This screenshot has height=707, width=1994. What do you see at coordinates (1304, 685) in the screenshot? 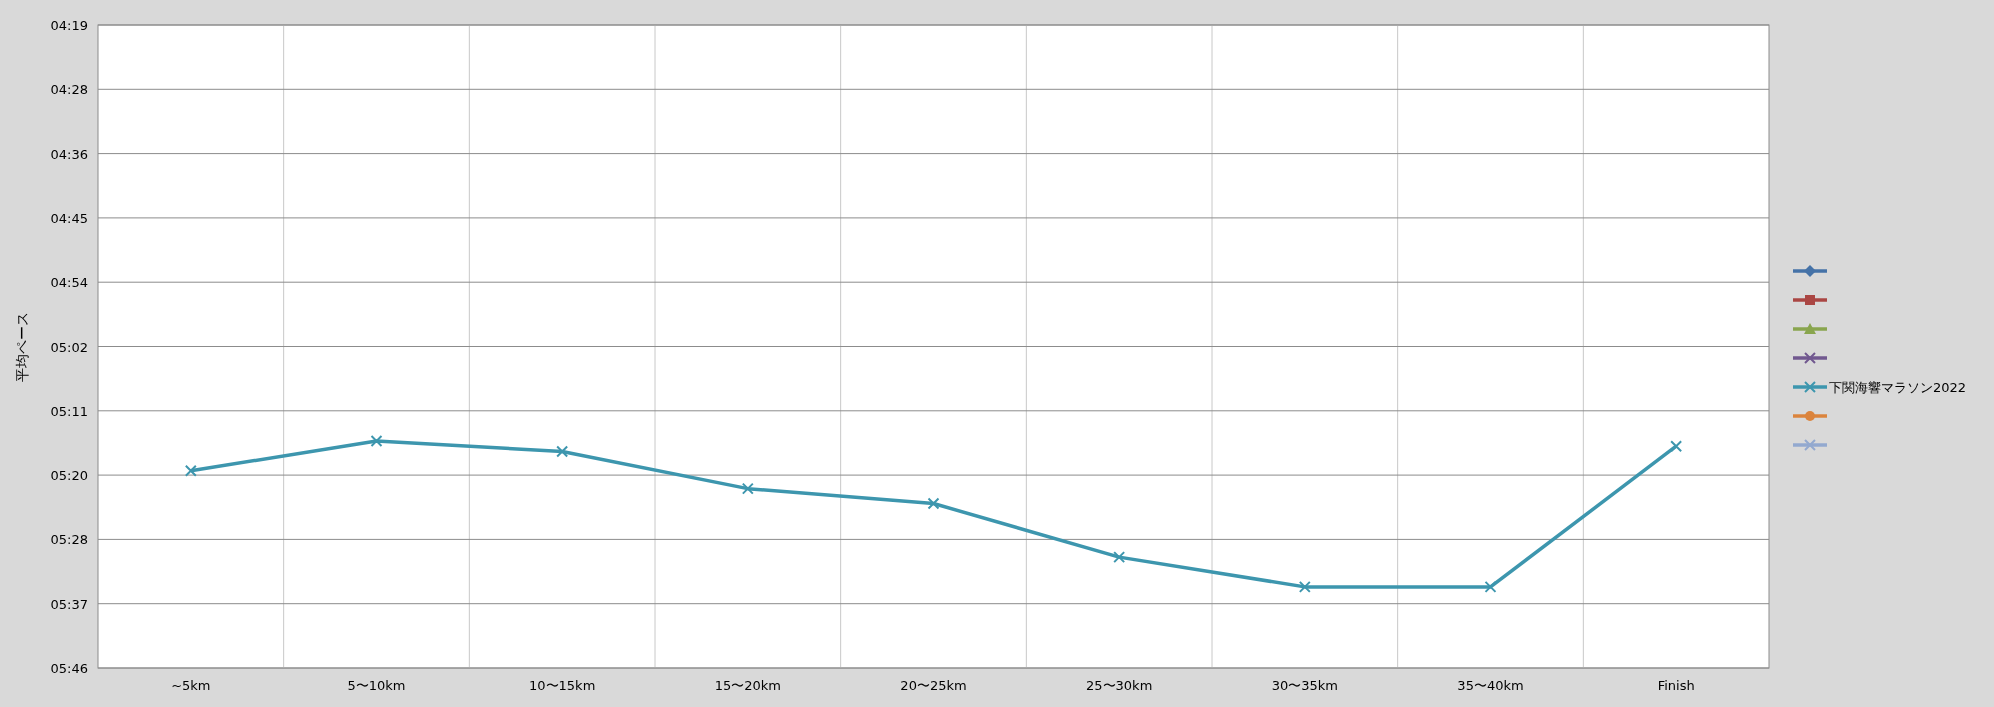
I see `x-tick-label: 30〜35km` at bounding box center [1304, 685].